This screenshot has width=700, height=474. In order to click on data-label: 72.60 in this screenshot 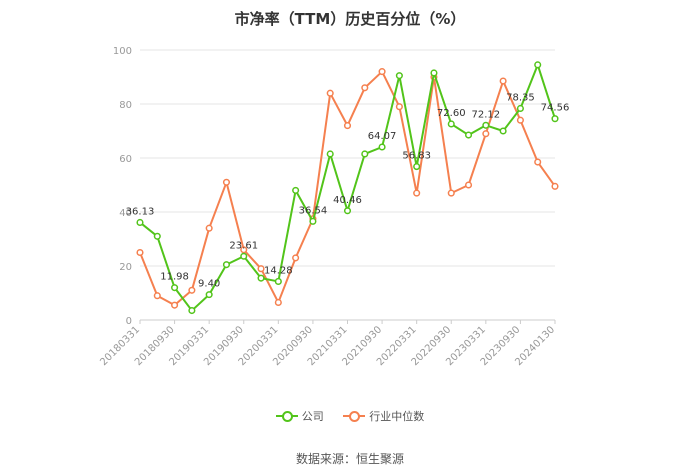, I will do `click(451, 113)`.